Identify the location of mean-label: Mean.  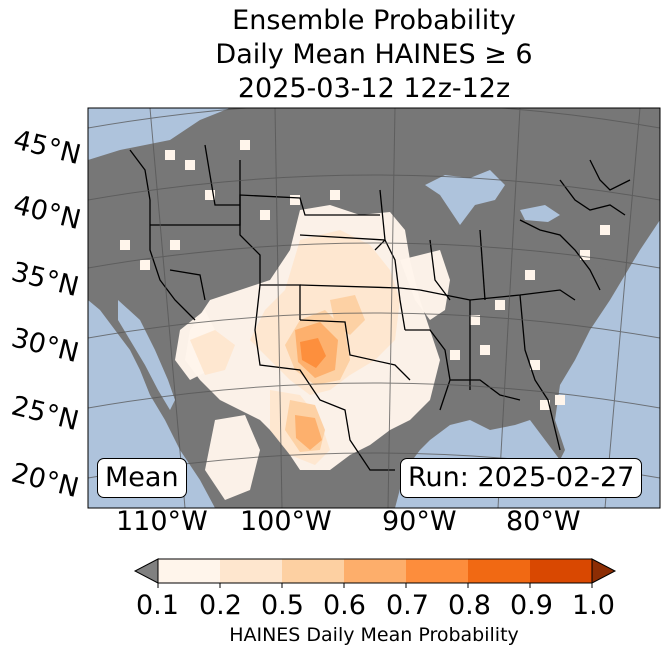
(142, 478).